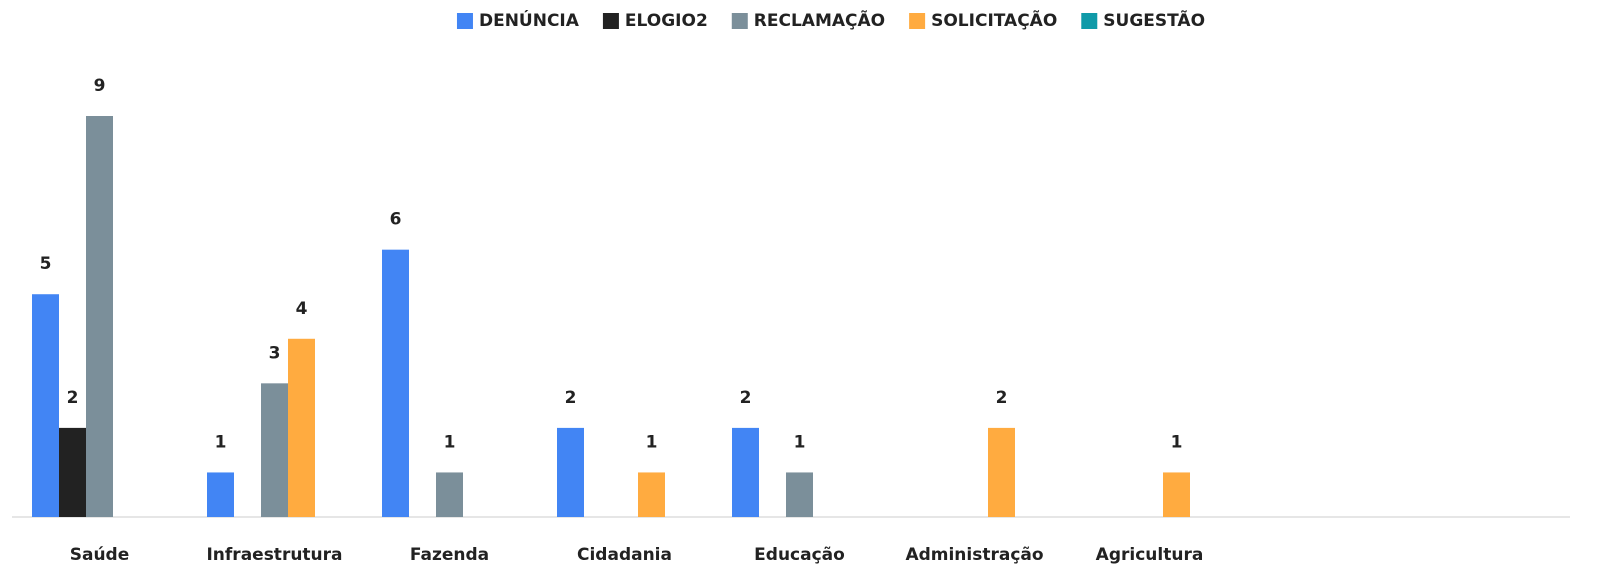 The height and width of the screenshot is (586, 1622). Describe the element at coordinates (302, 309) in the screenshot. I see `data-label: 4` at that location.